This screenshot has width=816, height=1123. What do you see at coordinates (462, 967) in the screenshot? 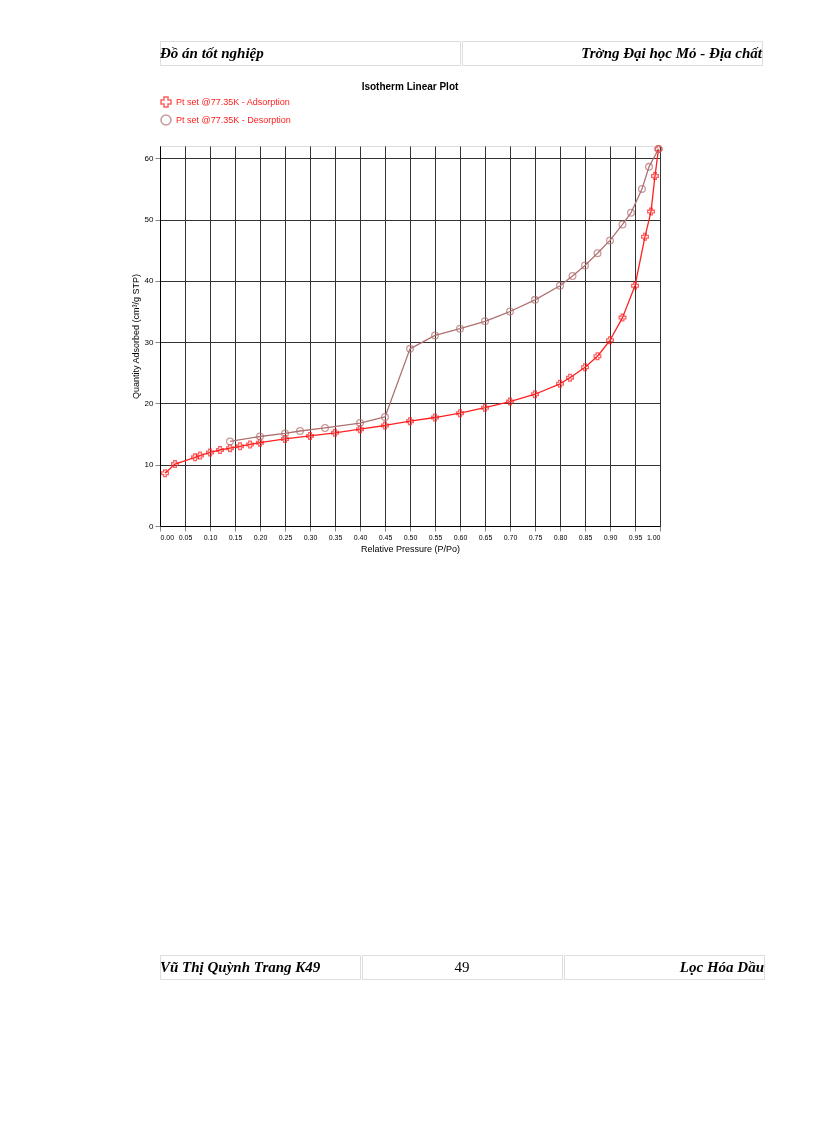
I see `text: 49` at bounding box center [462, 967].